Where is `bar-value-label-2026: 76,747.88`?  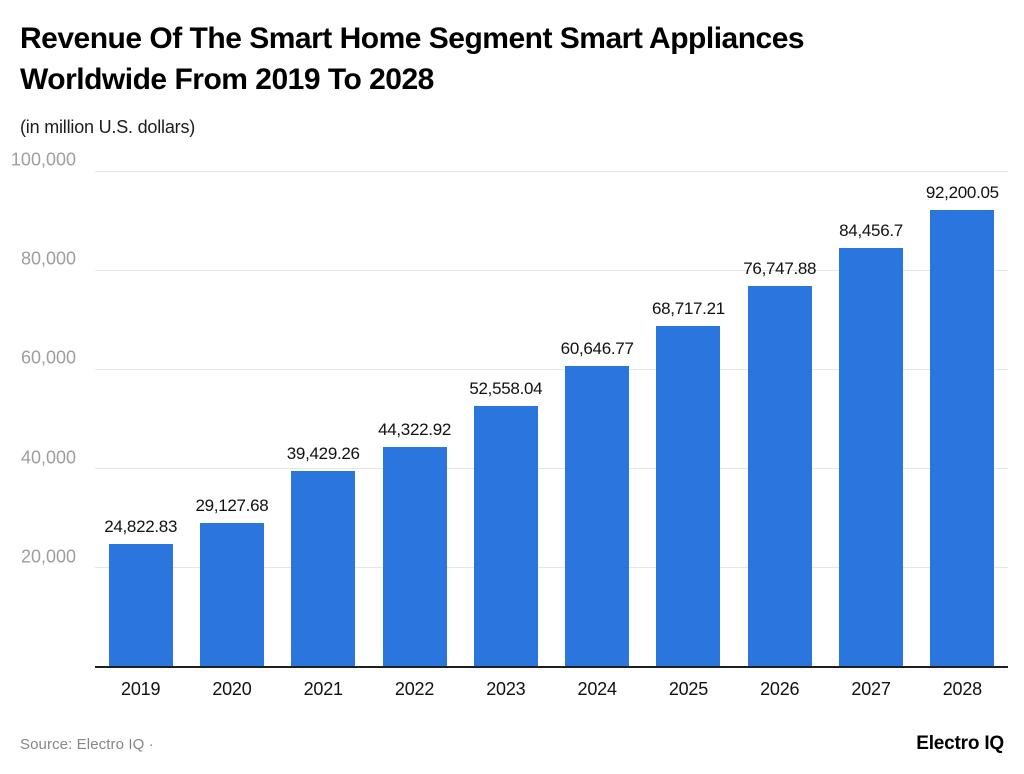
bar-value-label-2026: 76,747.88 is located at coordinates (780, 269).